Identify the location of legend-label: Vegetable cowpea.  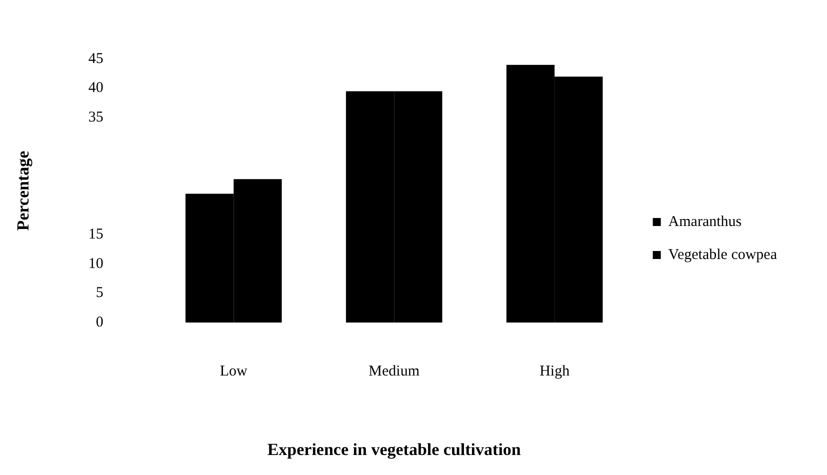
(723, 254).